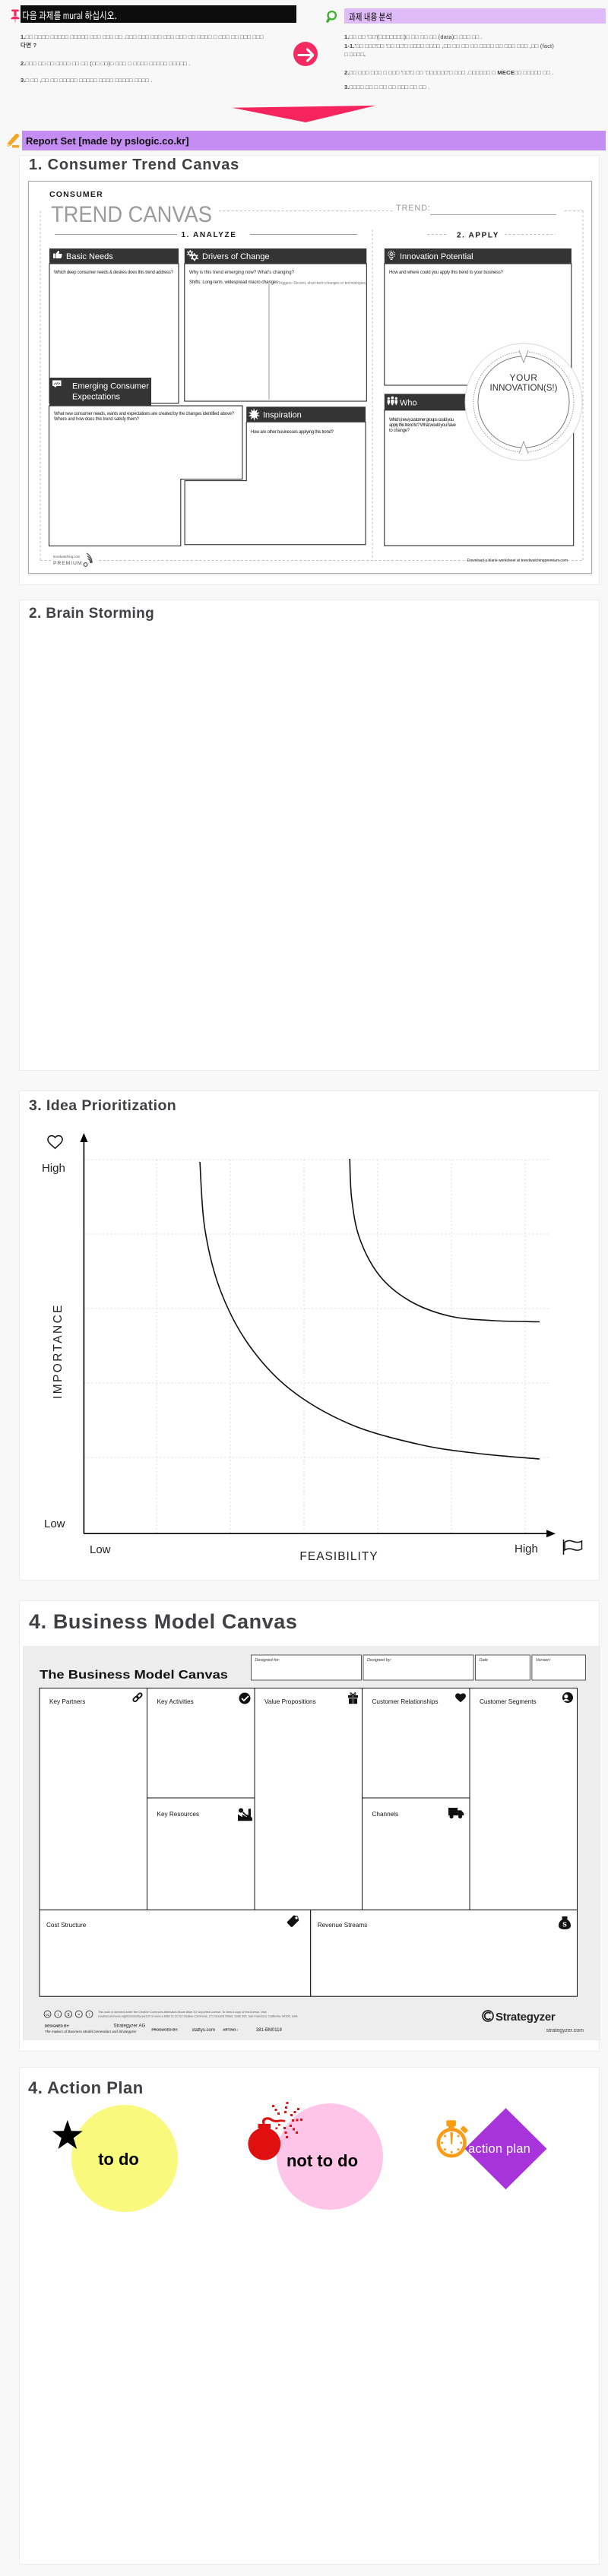 Image resolution: width=608 pixels, height=2576 pixels. What do you see at coordinates (282, 416) in the screenshot?
I see `svg-text: Inspiration` at bounding box center [282, 416].